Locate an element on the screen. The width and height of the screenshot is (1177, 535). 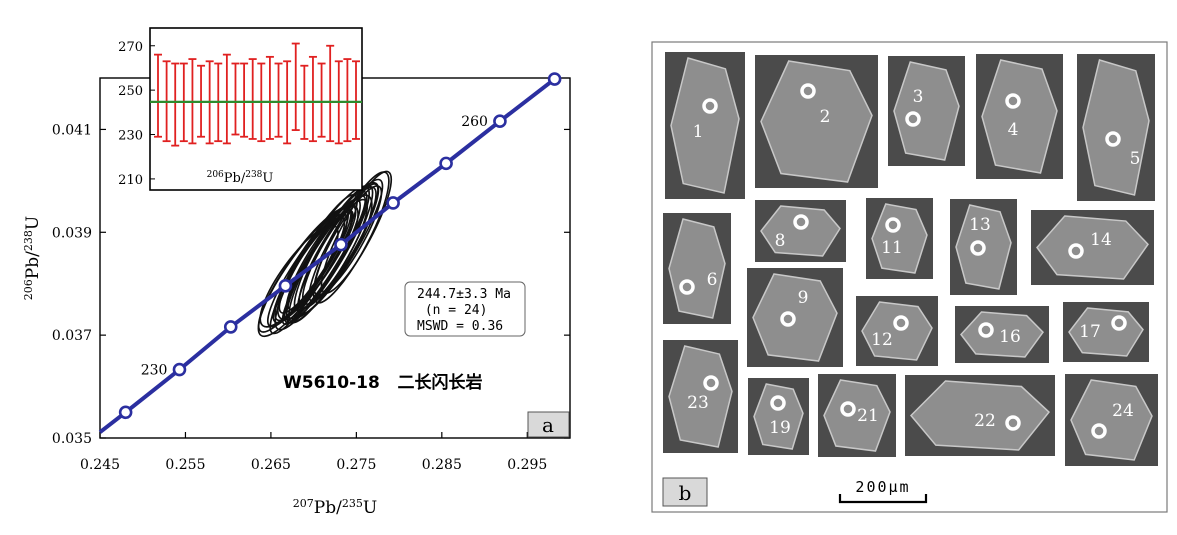
grain-label: 6 is located at coordinates (712, 280).